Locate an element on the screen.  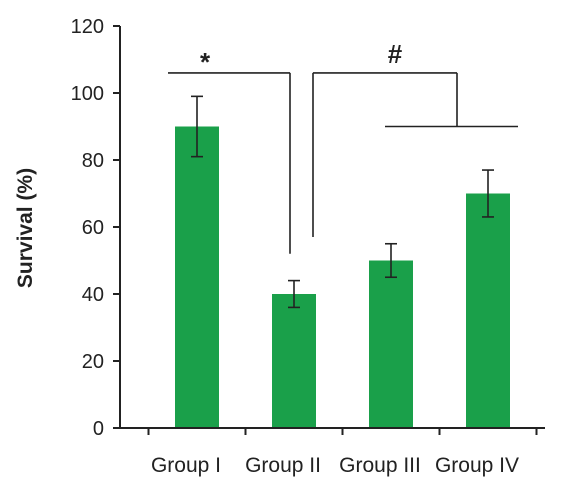
x-category-group: Group I Group II Group III Group IV is located at coordinates (335, 465).